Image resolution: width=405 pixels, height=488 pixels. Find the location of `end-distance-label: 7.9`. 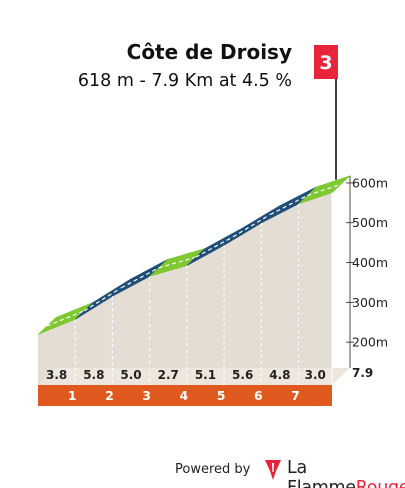

end-distance-label: 7.9 is located at coordinates (362, 373).